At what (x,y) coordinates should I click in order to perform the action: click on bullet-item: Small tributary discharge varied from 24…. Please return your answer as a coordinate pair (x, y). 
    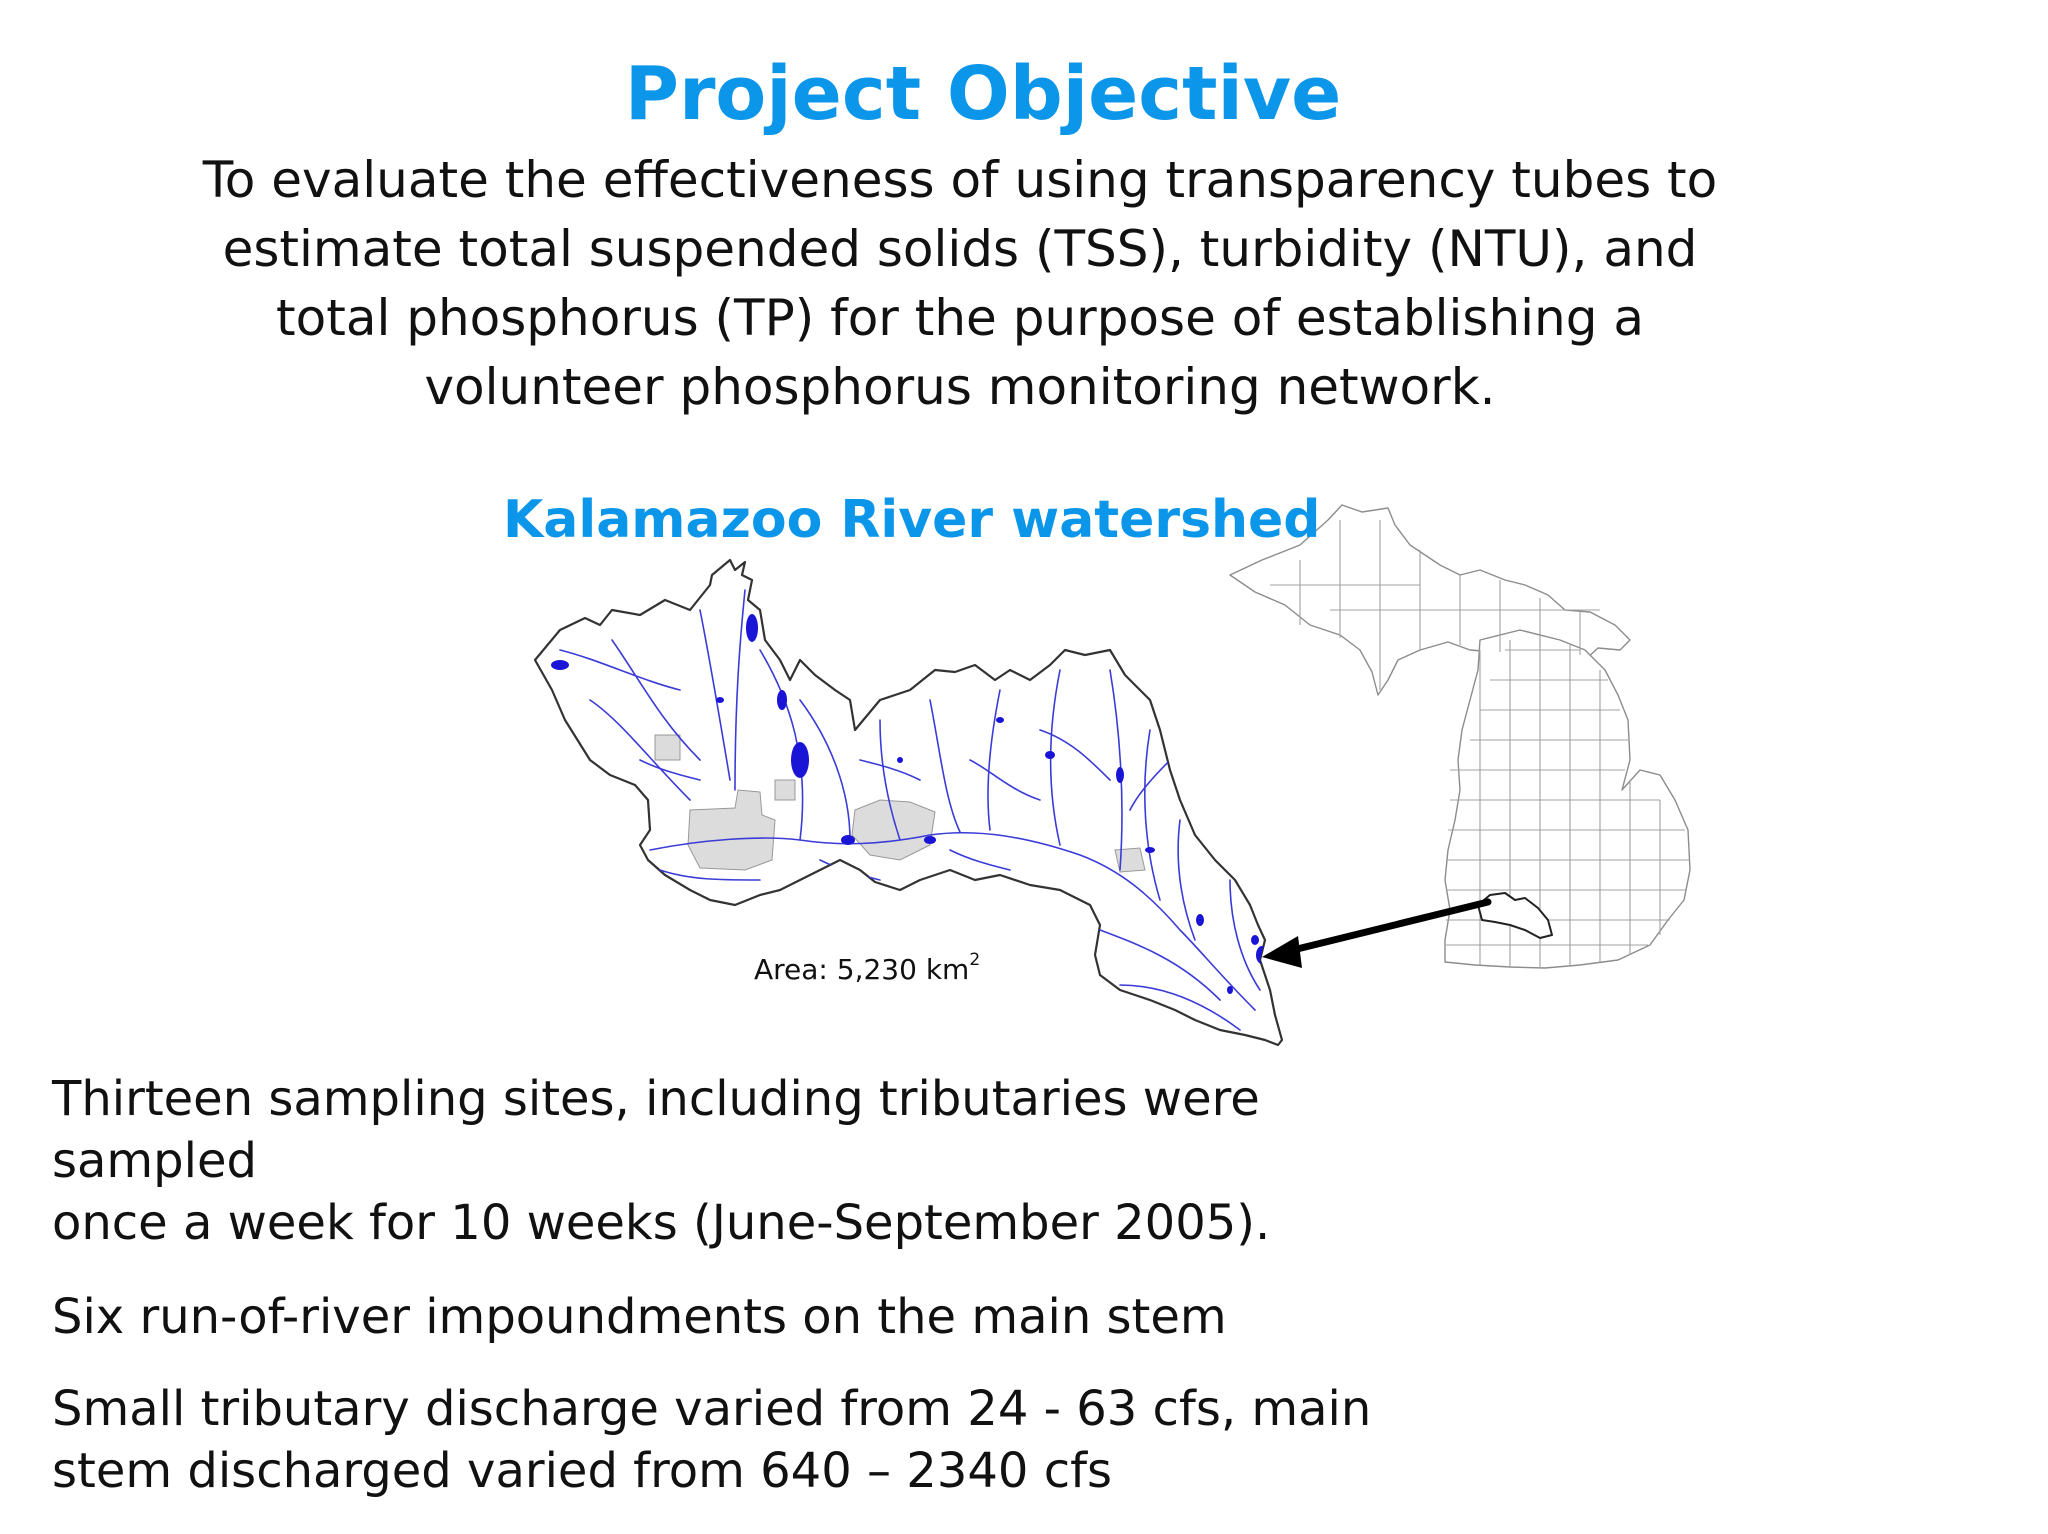
    Looking at the image, I should click on (752, 1440).